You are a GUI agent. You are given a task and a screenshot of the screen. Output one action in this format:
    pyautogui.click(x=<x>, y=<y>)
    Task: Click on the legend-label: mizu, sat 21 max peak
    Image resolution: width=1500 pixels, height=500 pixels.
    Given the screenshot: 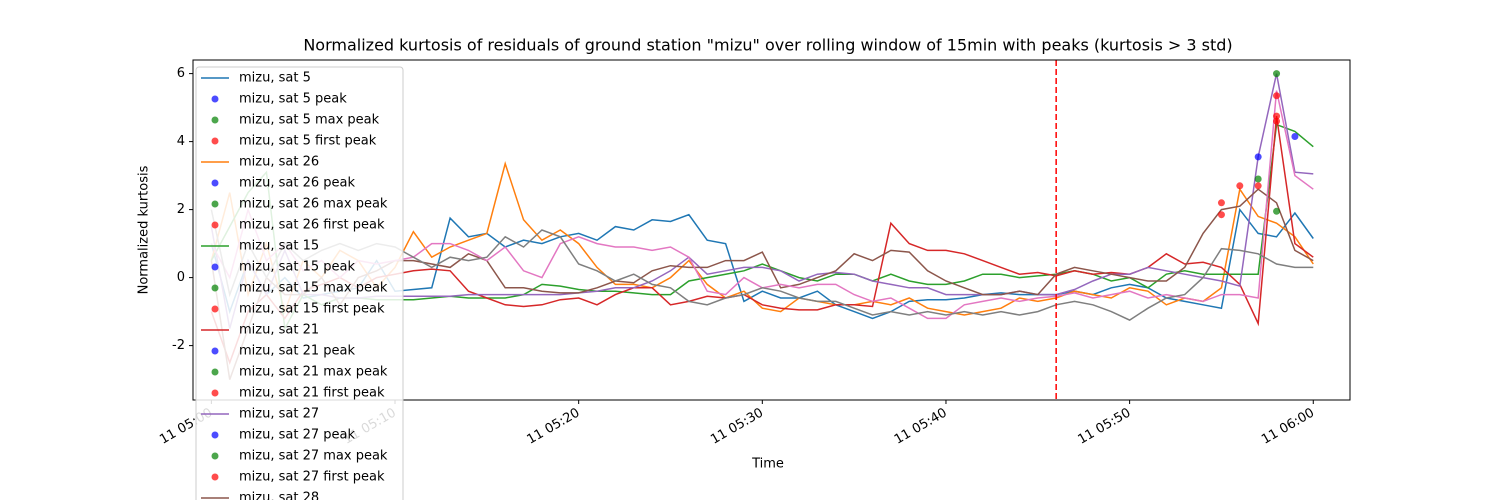 What is the action you would take?
    pyautogui.click(x=313, y=372)
    